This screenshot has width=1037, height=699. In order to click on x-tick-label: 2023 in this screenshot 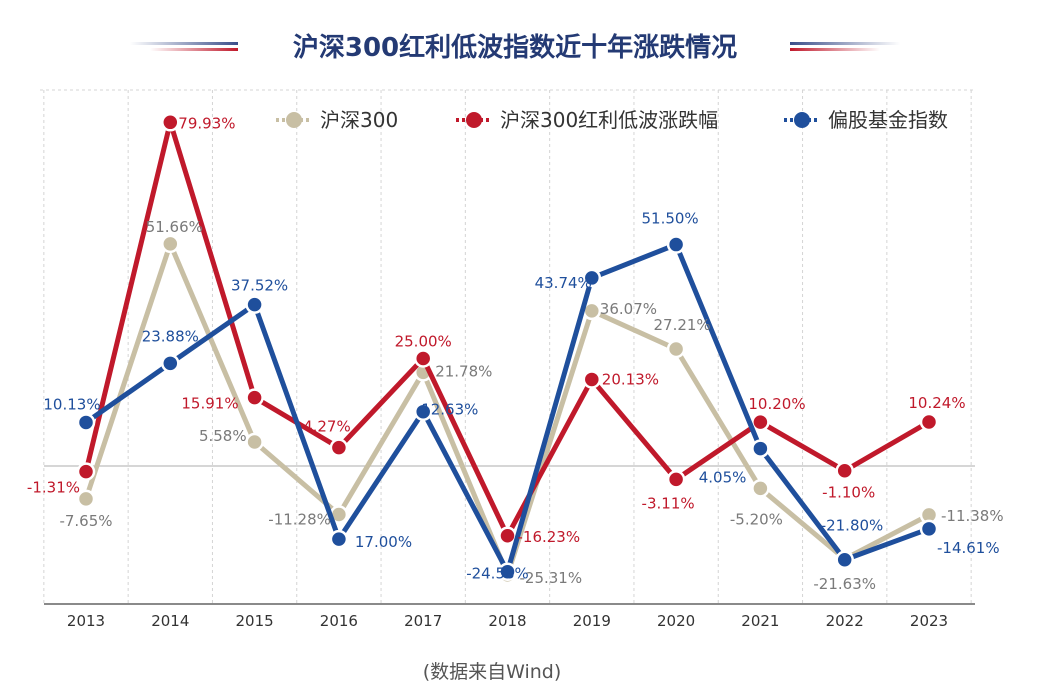, I will do `click(929, 621)`.